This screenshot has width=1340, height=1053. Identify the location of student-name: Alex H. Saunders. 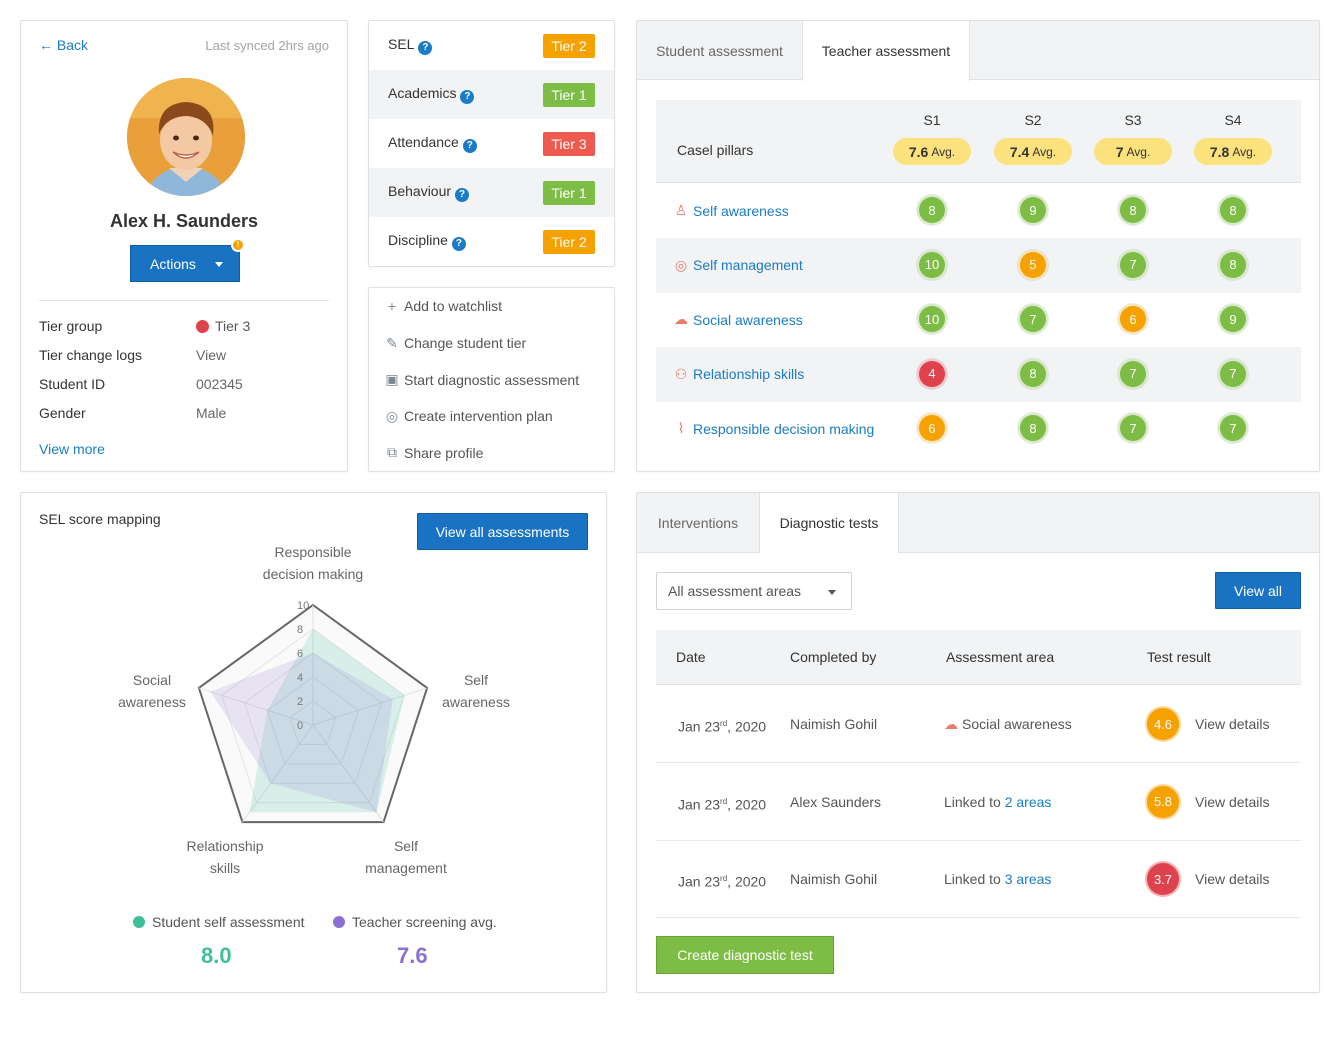
(184, 221).